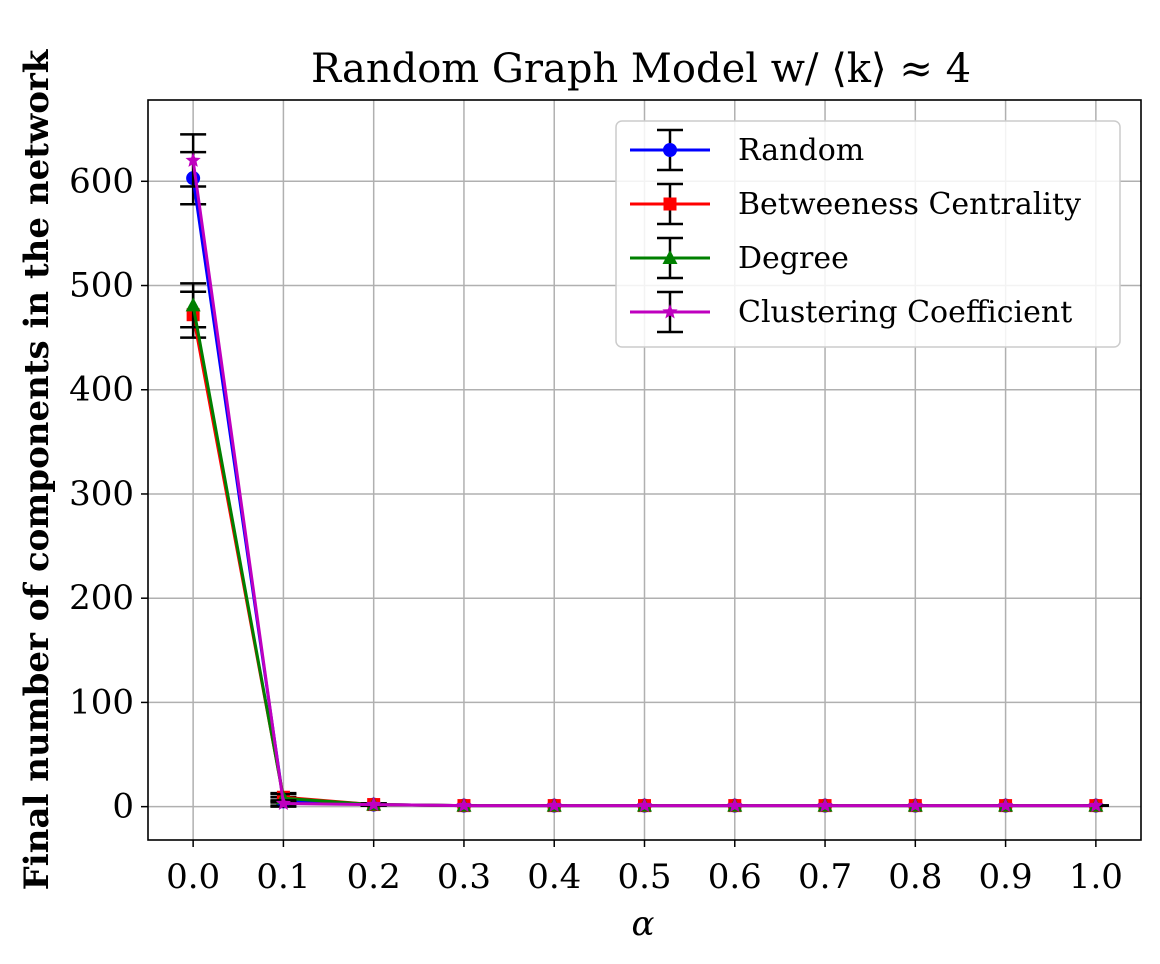 This screenshot has width=1160, height=964. Describe the element at coordinates (101, 390) in the screenshot. I see `y-tick-label: 400` at that location.